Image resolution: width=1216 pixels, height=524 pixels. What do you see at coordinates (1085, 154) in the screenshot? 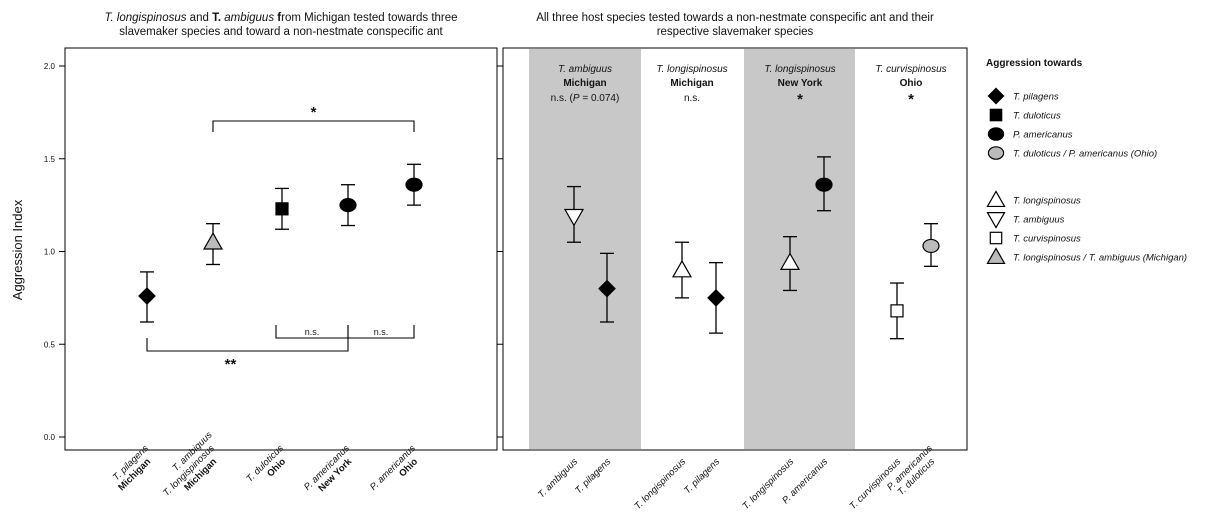
I see `legend-label: T. duloticus / P. americanus (Ohio)` at bounding box center [1085, 154].